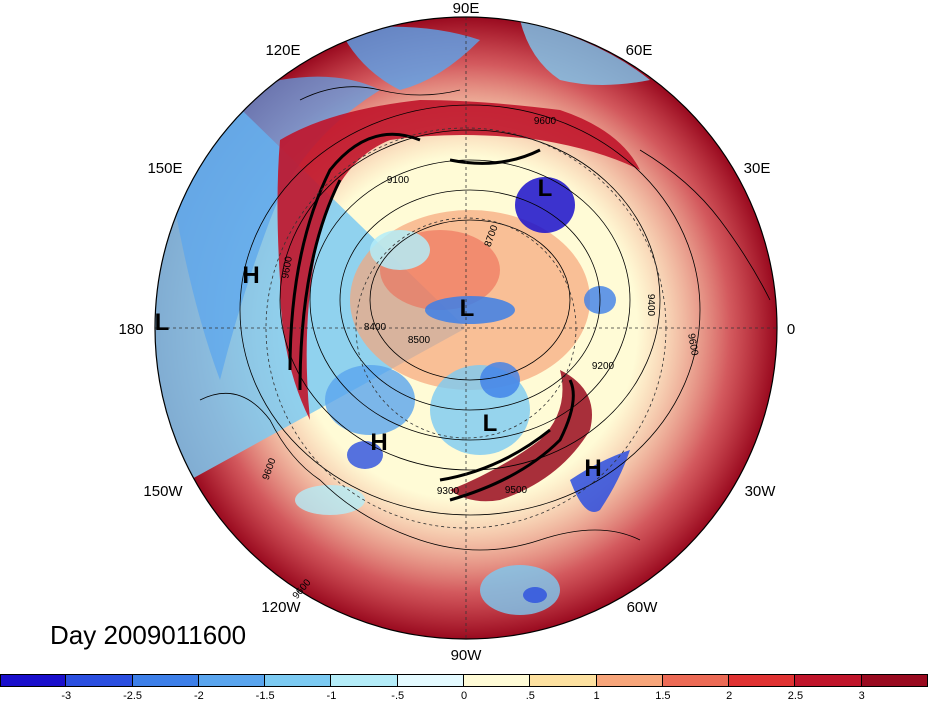 This screenshot has height=702, width=928. I want to click on colorbar-tick-label: 3, so click(861, 696).